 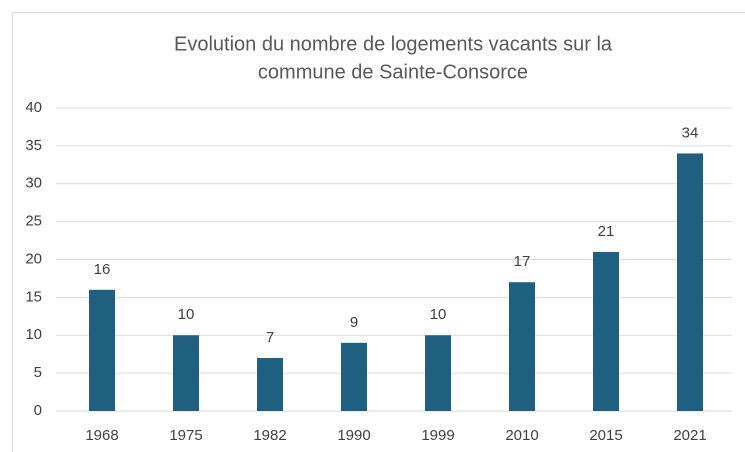 What do you see at coordinates (270, 337) in the screenshot?
I see `data-label: 7` at bounding box center [270, 337].